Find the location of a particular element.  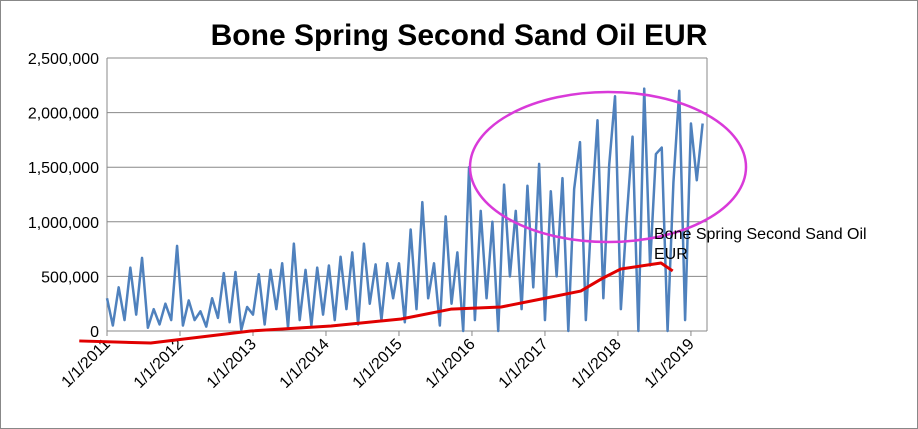

x-tick-label: 1/1/2015 is located at coordinates (378, 364).